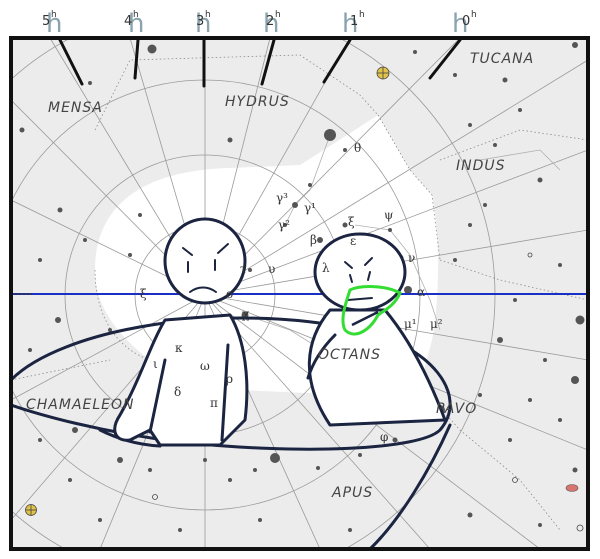 This screenshot has height=559, width=600. What do you see at coordinates (177, 392) in the screenshot?
I see `star-label-delta: δ` at bounding box center [177, 392].